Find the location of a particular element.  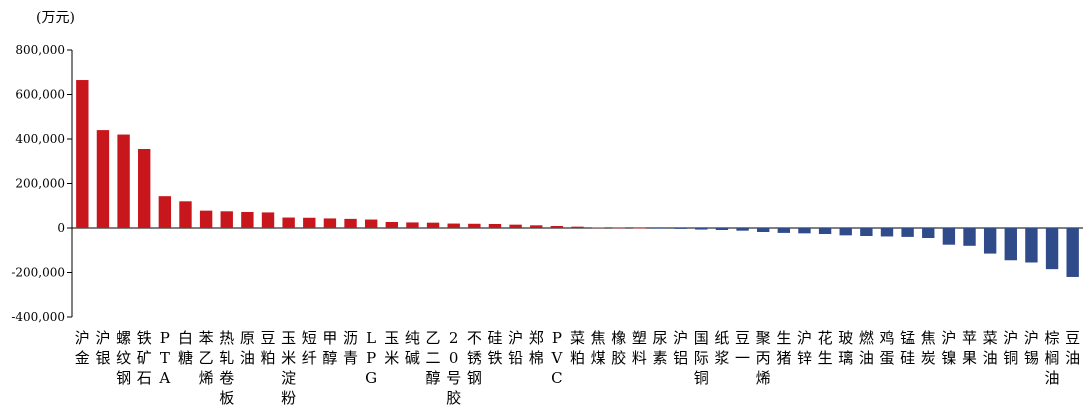

x-tick-label: 沪锡 is located at coordinates (1031, 348).